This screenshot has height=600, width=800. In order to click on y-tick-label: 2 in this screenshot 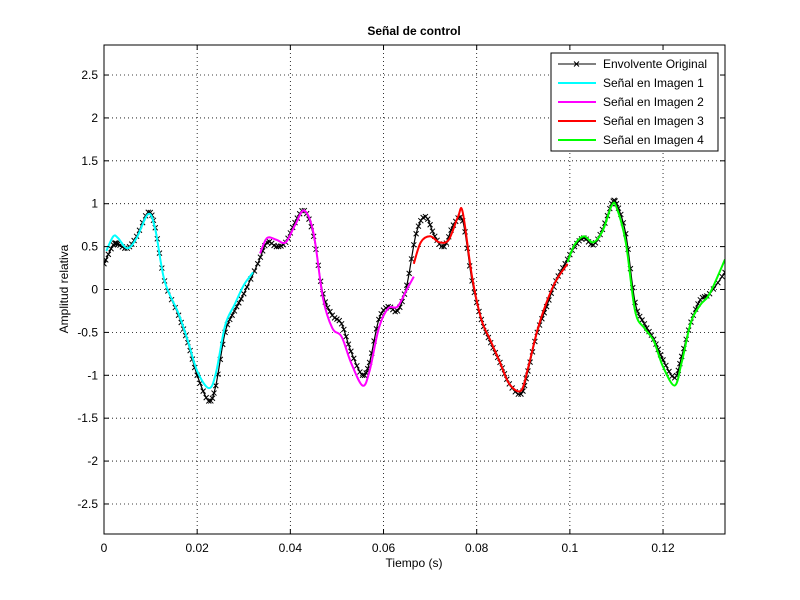, I will do `click(94, 118)`.